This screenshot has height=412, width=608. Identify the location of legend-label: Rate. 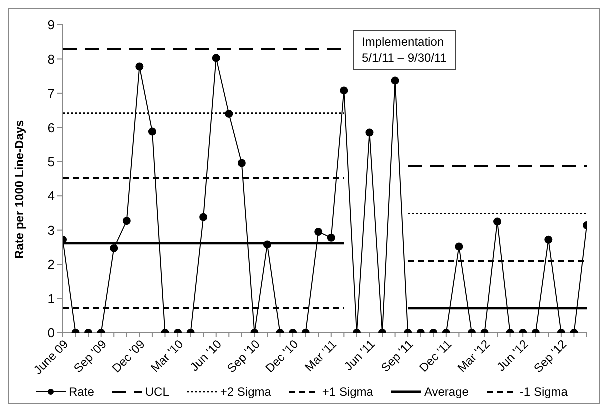
(81, 392).